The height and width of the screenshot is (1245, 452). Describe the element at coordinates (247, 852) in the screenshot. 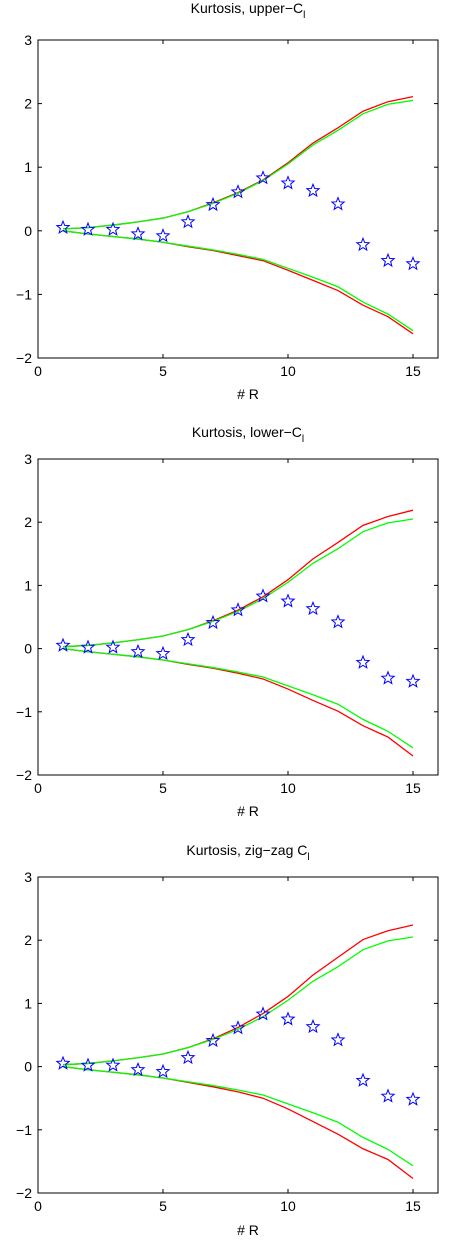

I see `chart-title: Kurtosis, zig−zag Cl` at that location.